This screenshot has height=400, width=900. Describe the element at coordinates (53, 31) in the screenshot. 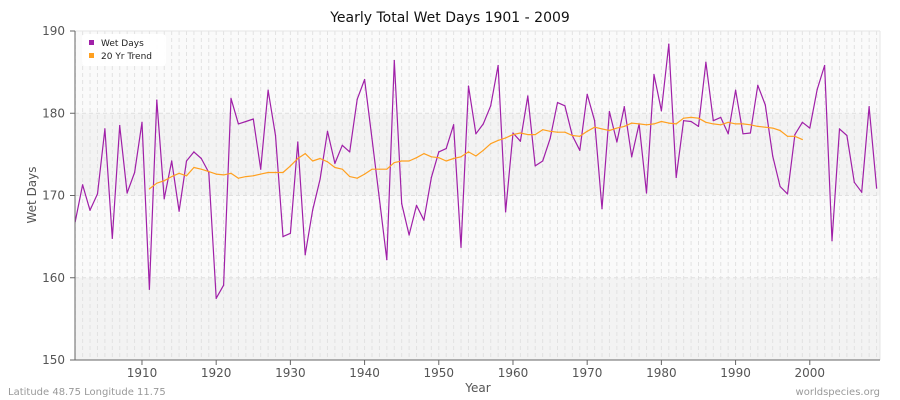

I see `y-tick-label: 190` at that location.